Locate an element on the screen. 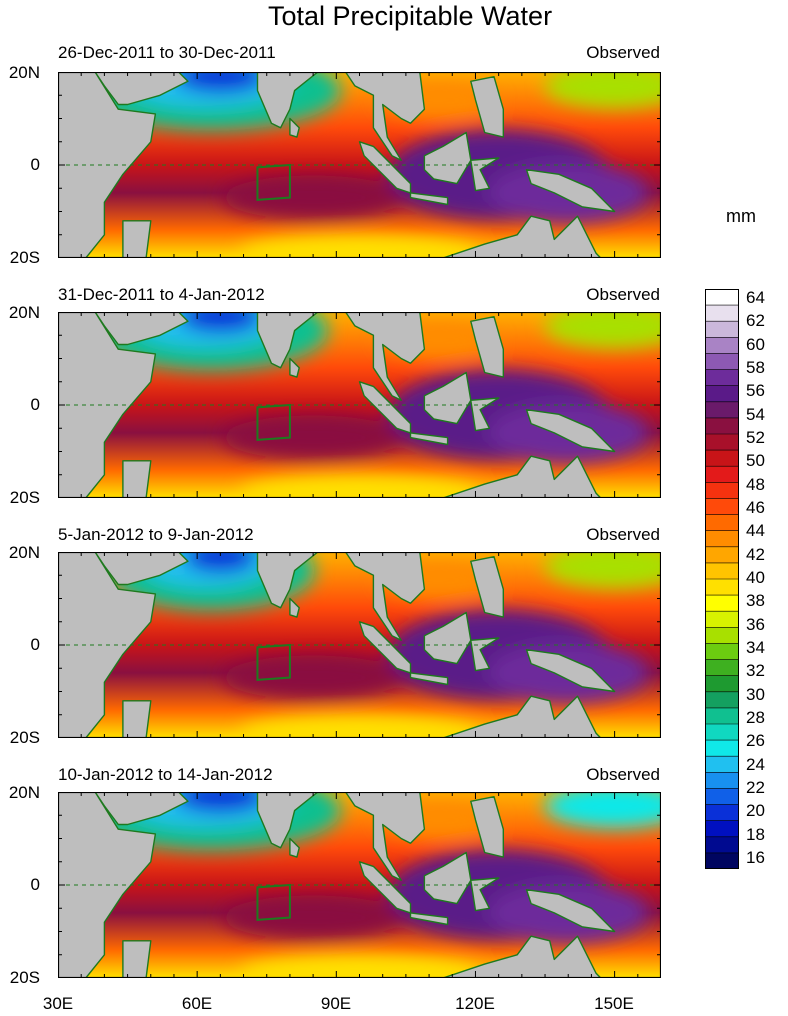  colorbar-tick-label: 26 is located at coordinates (755, 741).